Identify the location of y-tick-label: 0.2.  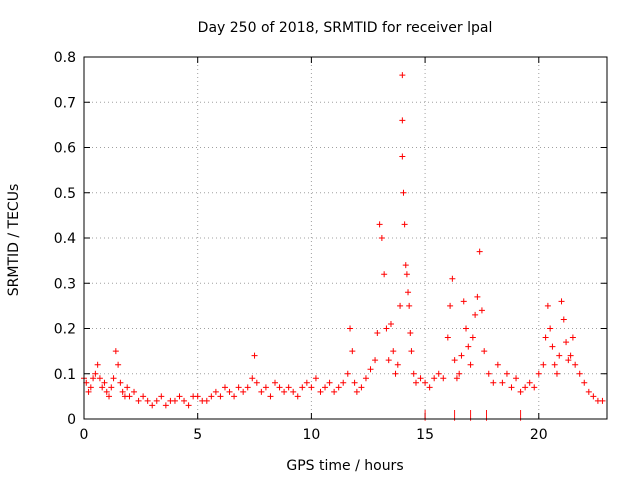
(65, 330).